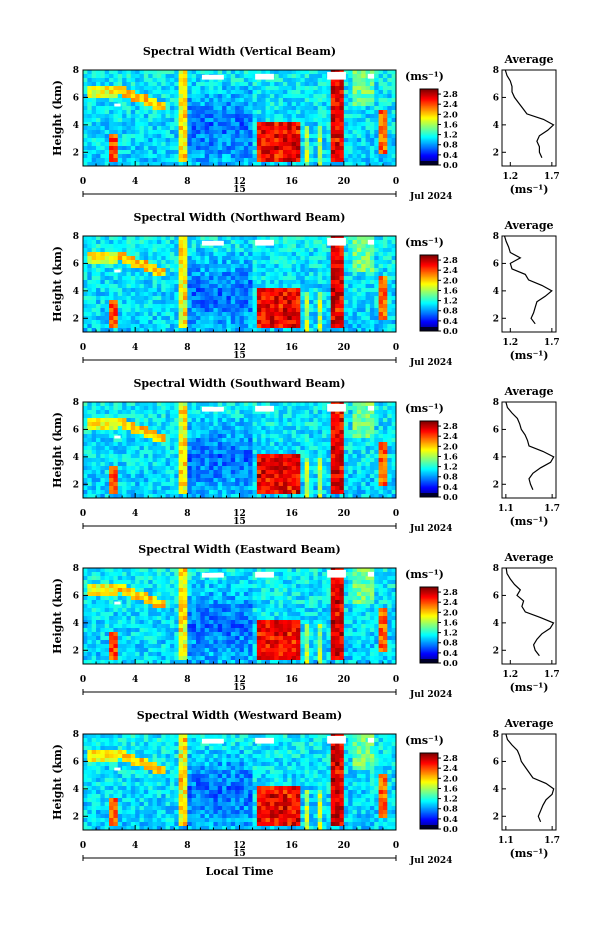  I want to click on average-y-tick-label: 4, so click(496, 126).